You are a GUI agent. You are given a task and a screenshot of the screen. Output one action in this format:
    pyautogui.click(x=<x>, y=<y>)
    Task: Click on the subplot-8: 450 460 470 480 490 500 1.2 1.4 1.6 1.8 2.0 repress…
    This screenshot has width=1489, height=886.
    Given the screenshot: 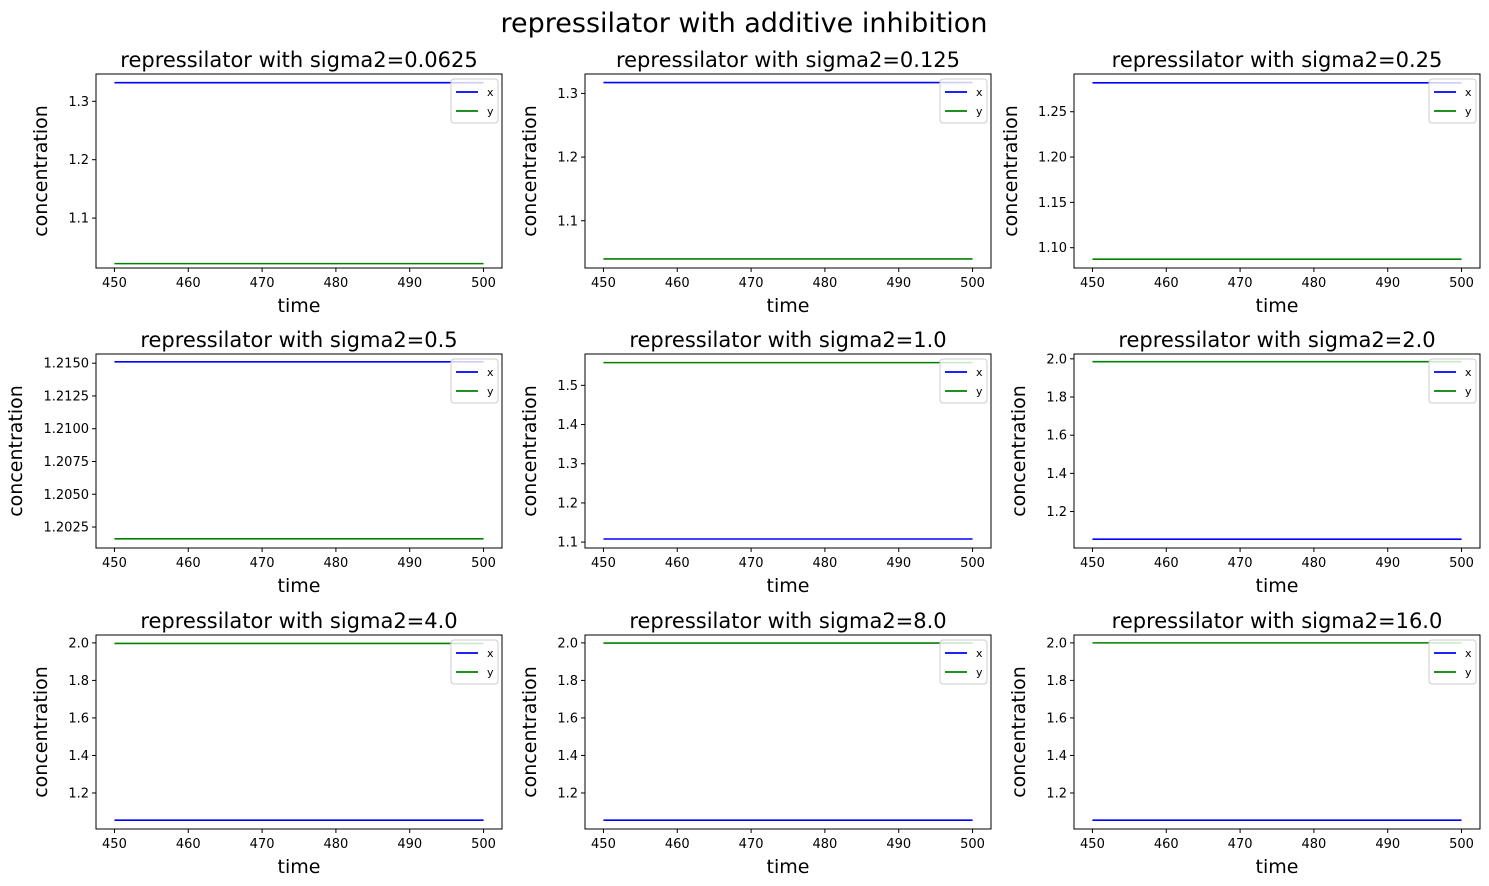 What is the action you would take?
    pyautogui.click(x=755, y=743)
    